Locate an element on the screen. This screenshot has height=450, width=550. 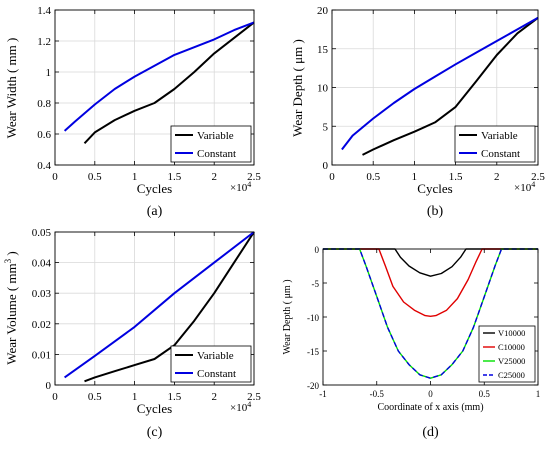
panel-label: (b) is located at coordinates (435, 211).